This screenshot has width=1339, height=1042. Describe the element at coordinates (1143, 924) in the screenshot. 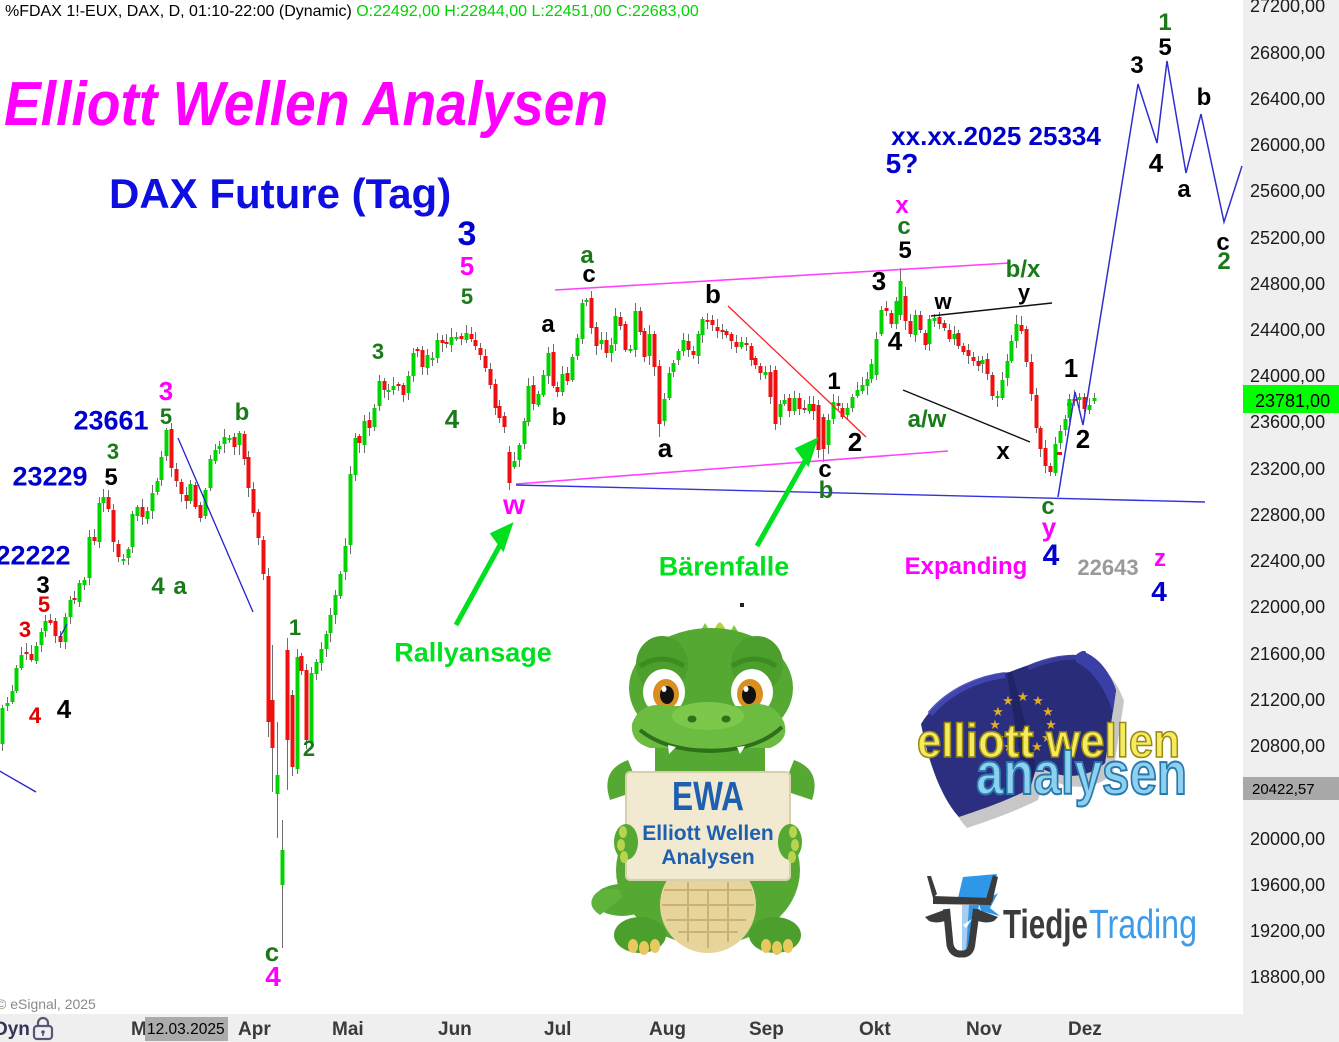

I see `svg-text: Trading` at that location.